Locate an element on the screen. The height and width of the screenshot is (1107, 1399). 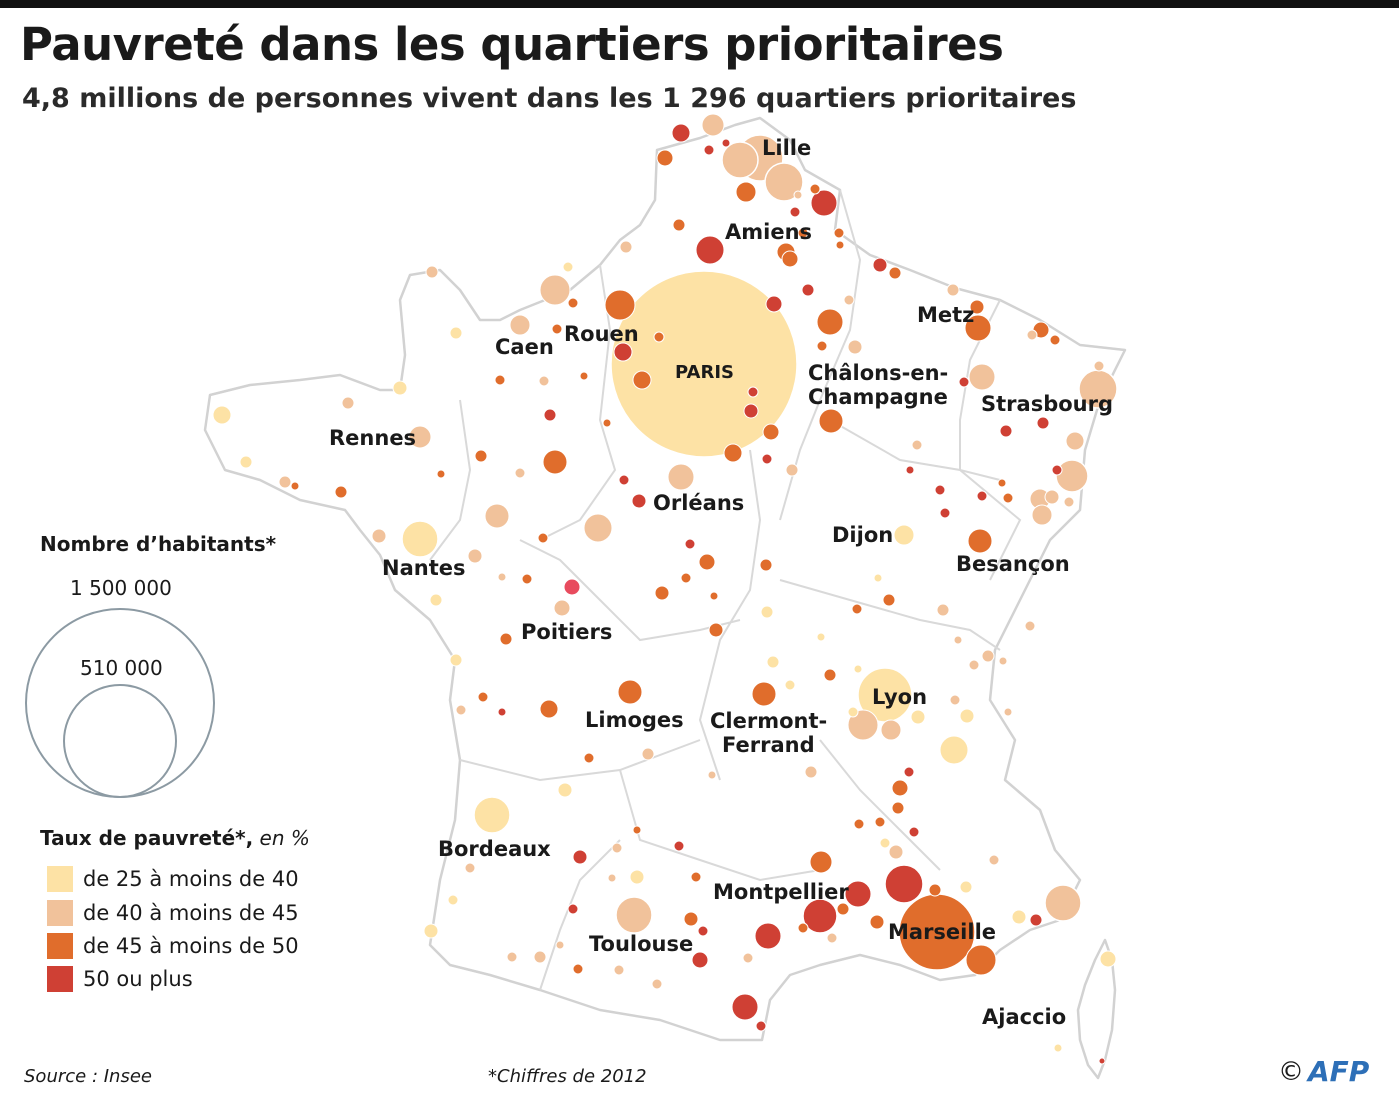
city-label-nantes: Nantes is located at coordinates (423, 568).